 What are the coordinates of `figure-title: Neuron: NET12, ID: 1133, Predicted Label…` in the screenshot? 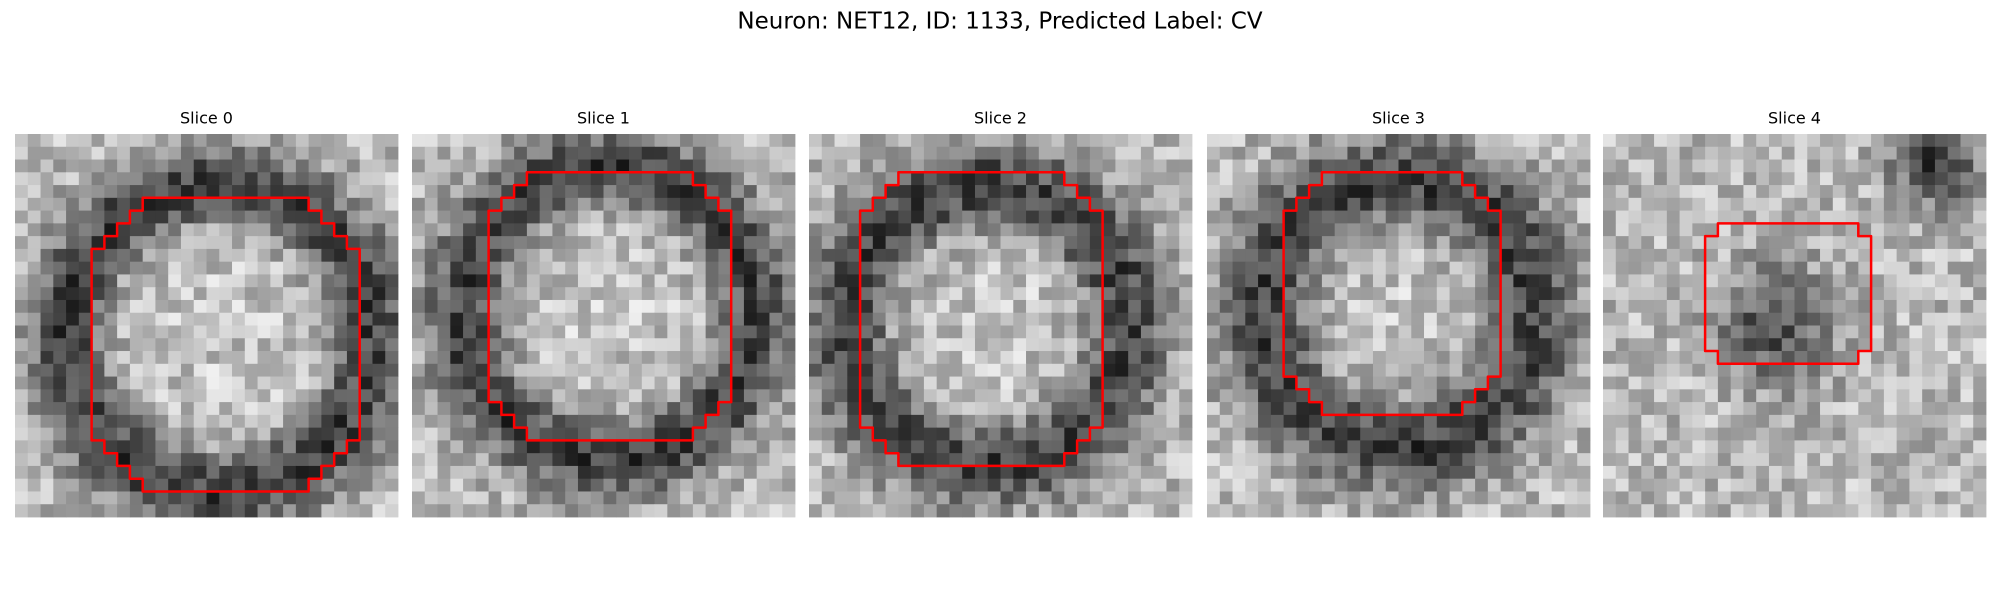 It's located at (999, 22).